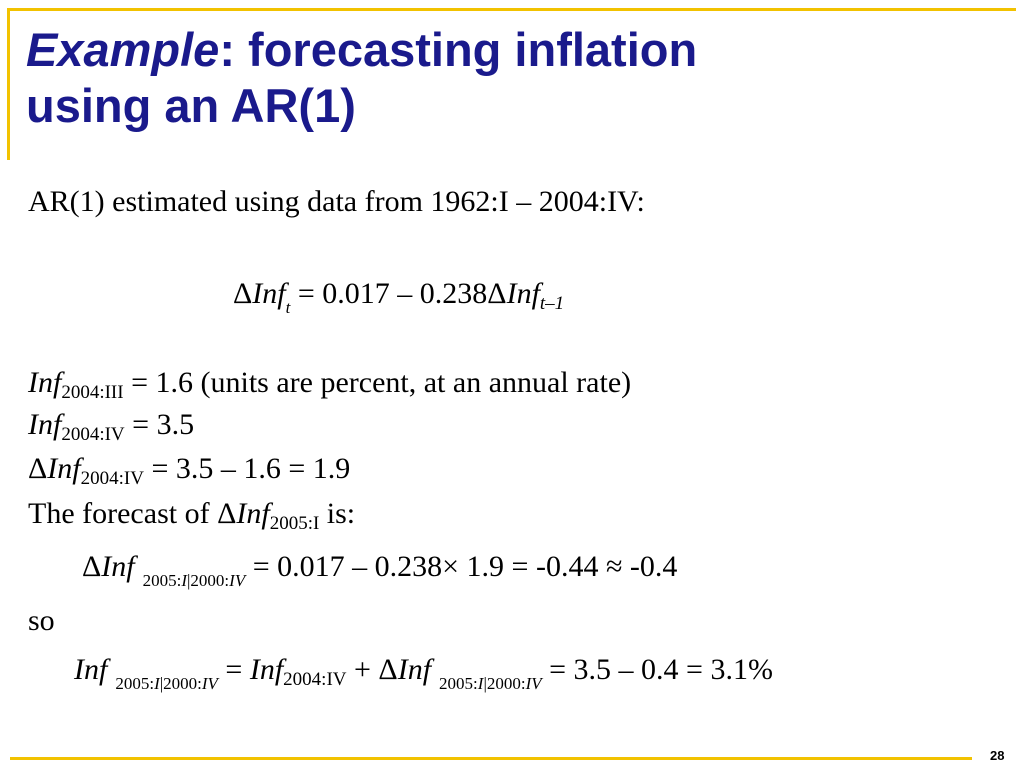  What do you see at coordinates (337, 513) in the screenshot?
I see `line4-text-after: is:` at bounding box center [337, 513].